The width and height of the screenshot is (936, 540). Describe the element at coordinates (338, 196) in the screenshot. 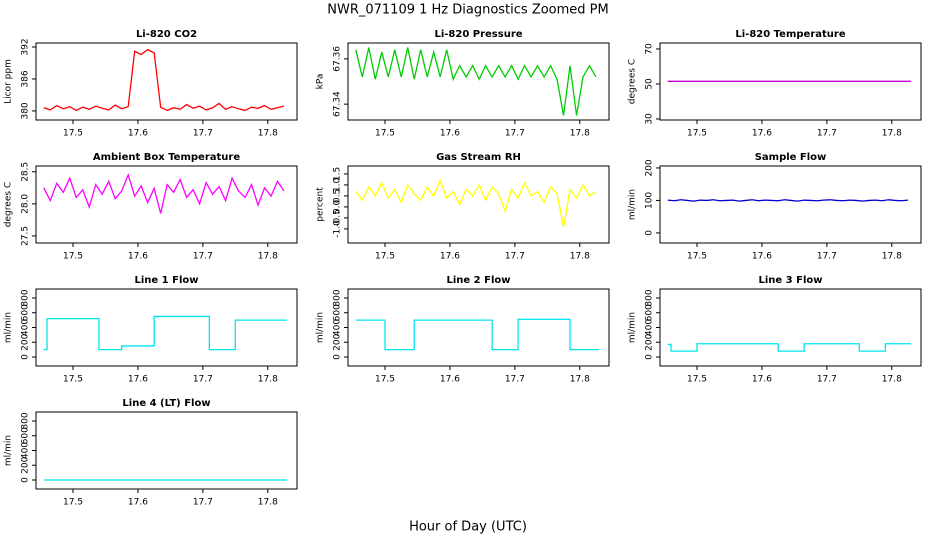

I see `y-tick-label: 0.5` at that location.